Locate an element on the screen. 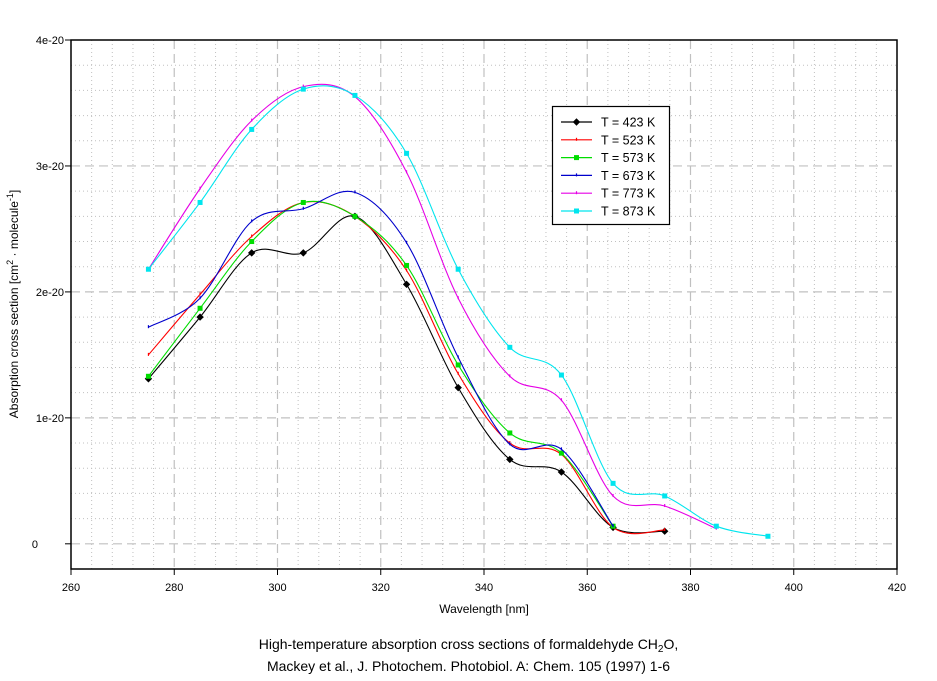 The image size is (937, 681). y-tick-label: 3e-20 is located at coordinates (50, 167).